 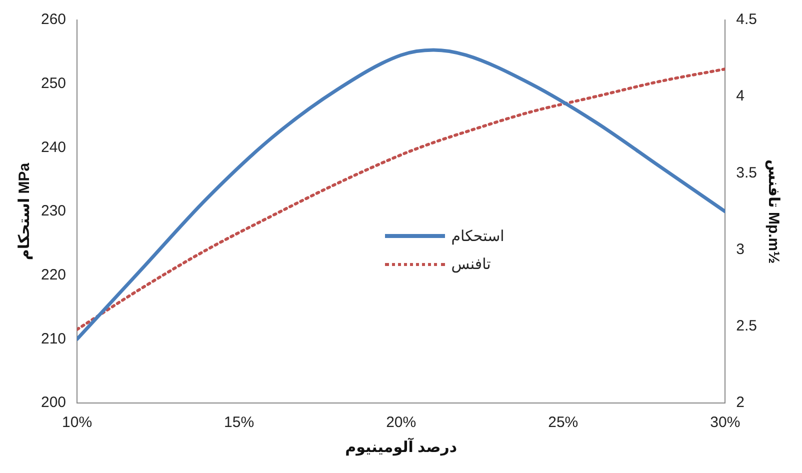 I want to click on y2-tick-label: 4, so click(x=740, y=96).